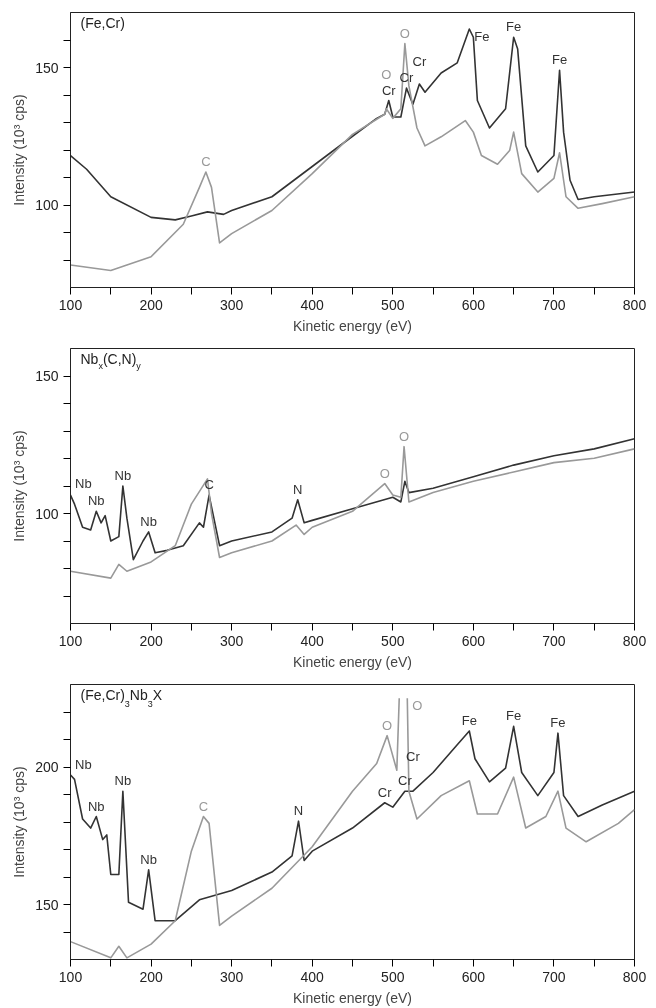 This screenshot has width=656, height=1008. What do you see at coordinates (47, 767) in the screenshot?
I see `y-tick-label: 200` at bounding box center [47, 767].